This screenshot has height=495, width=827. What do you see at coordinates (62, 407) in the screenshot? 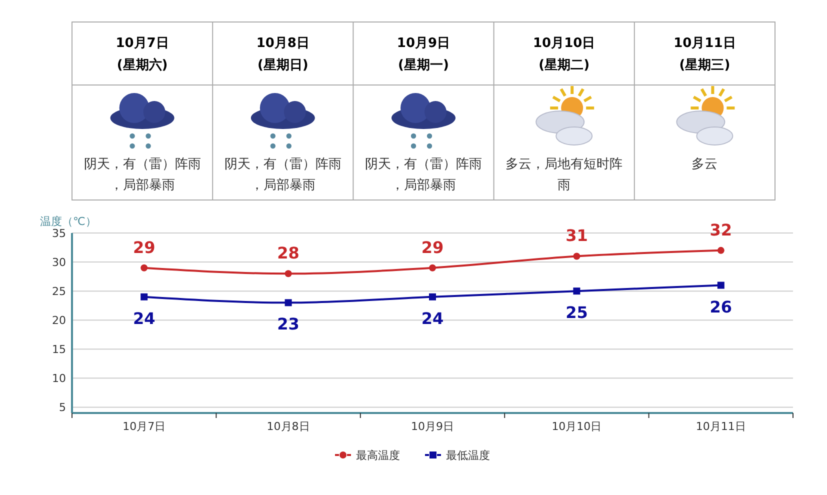
I see `y-tick-label: 5` at bounding box center [62, 407].